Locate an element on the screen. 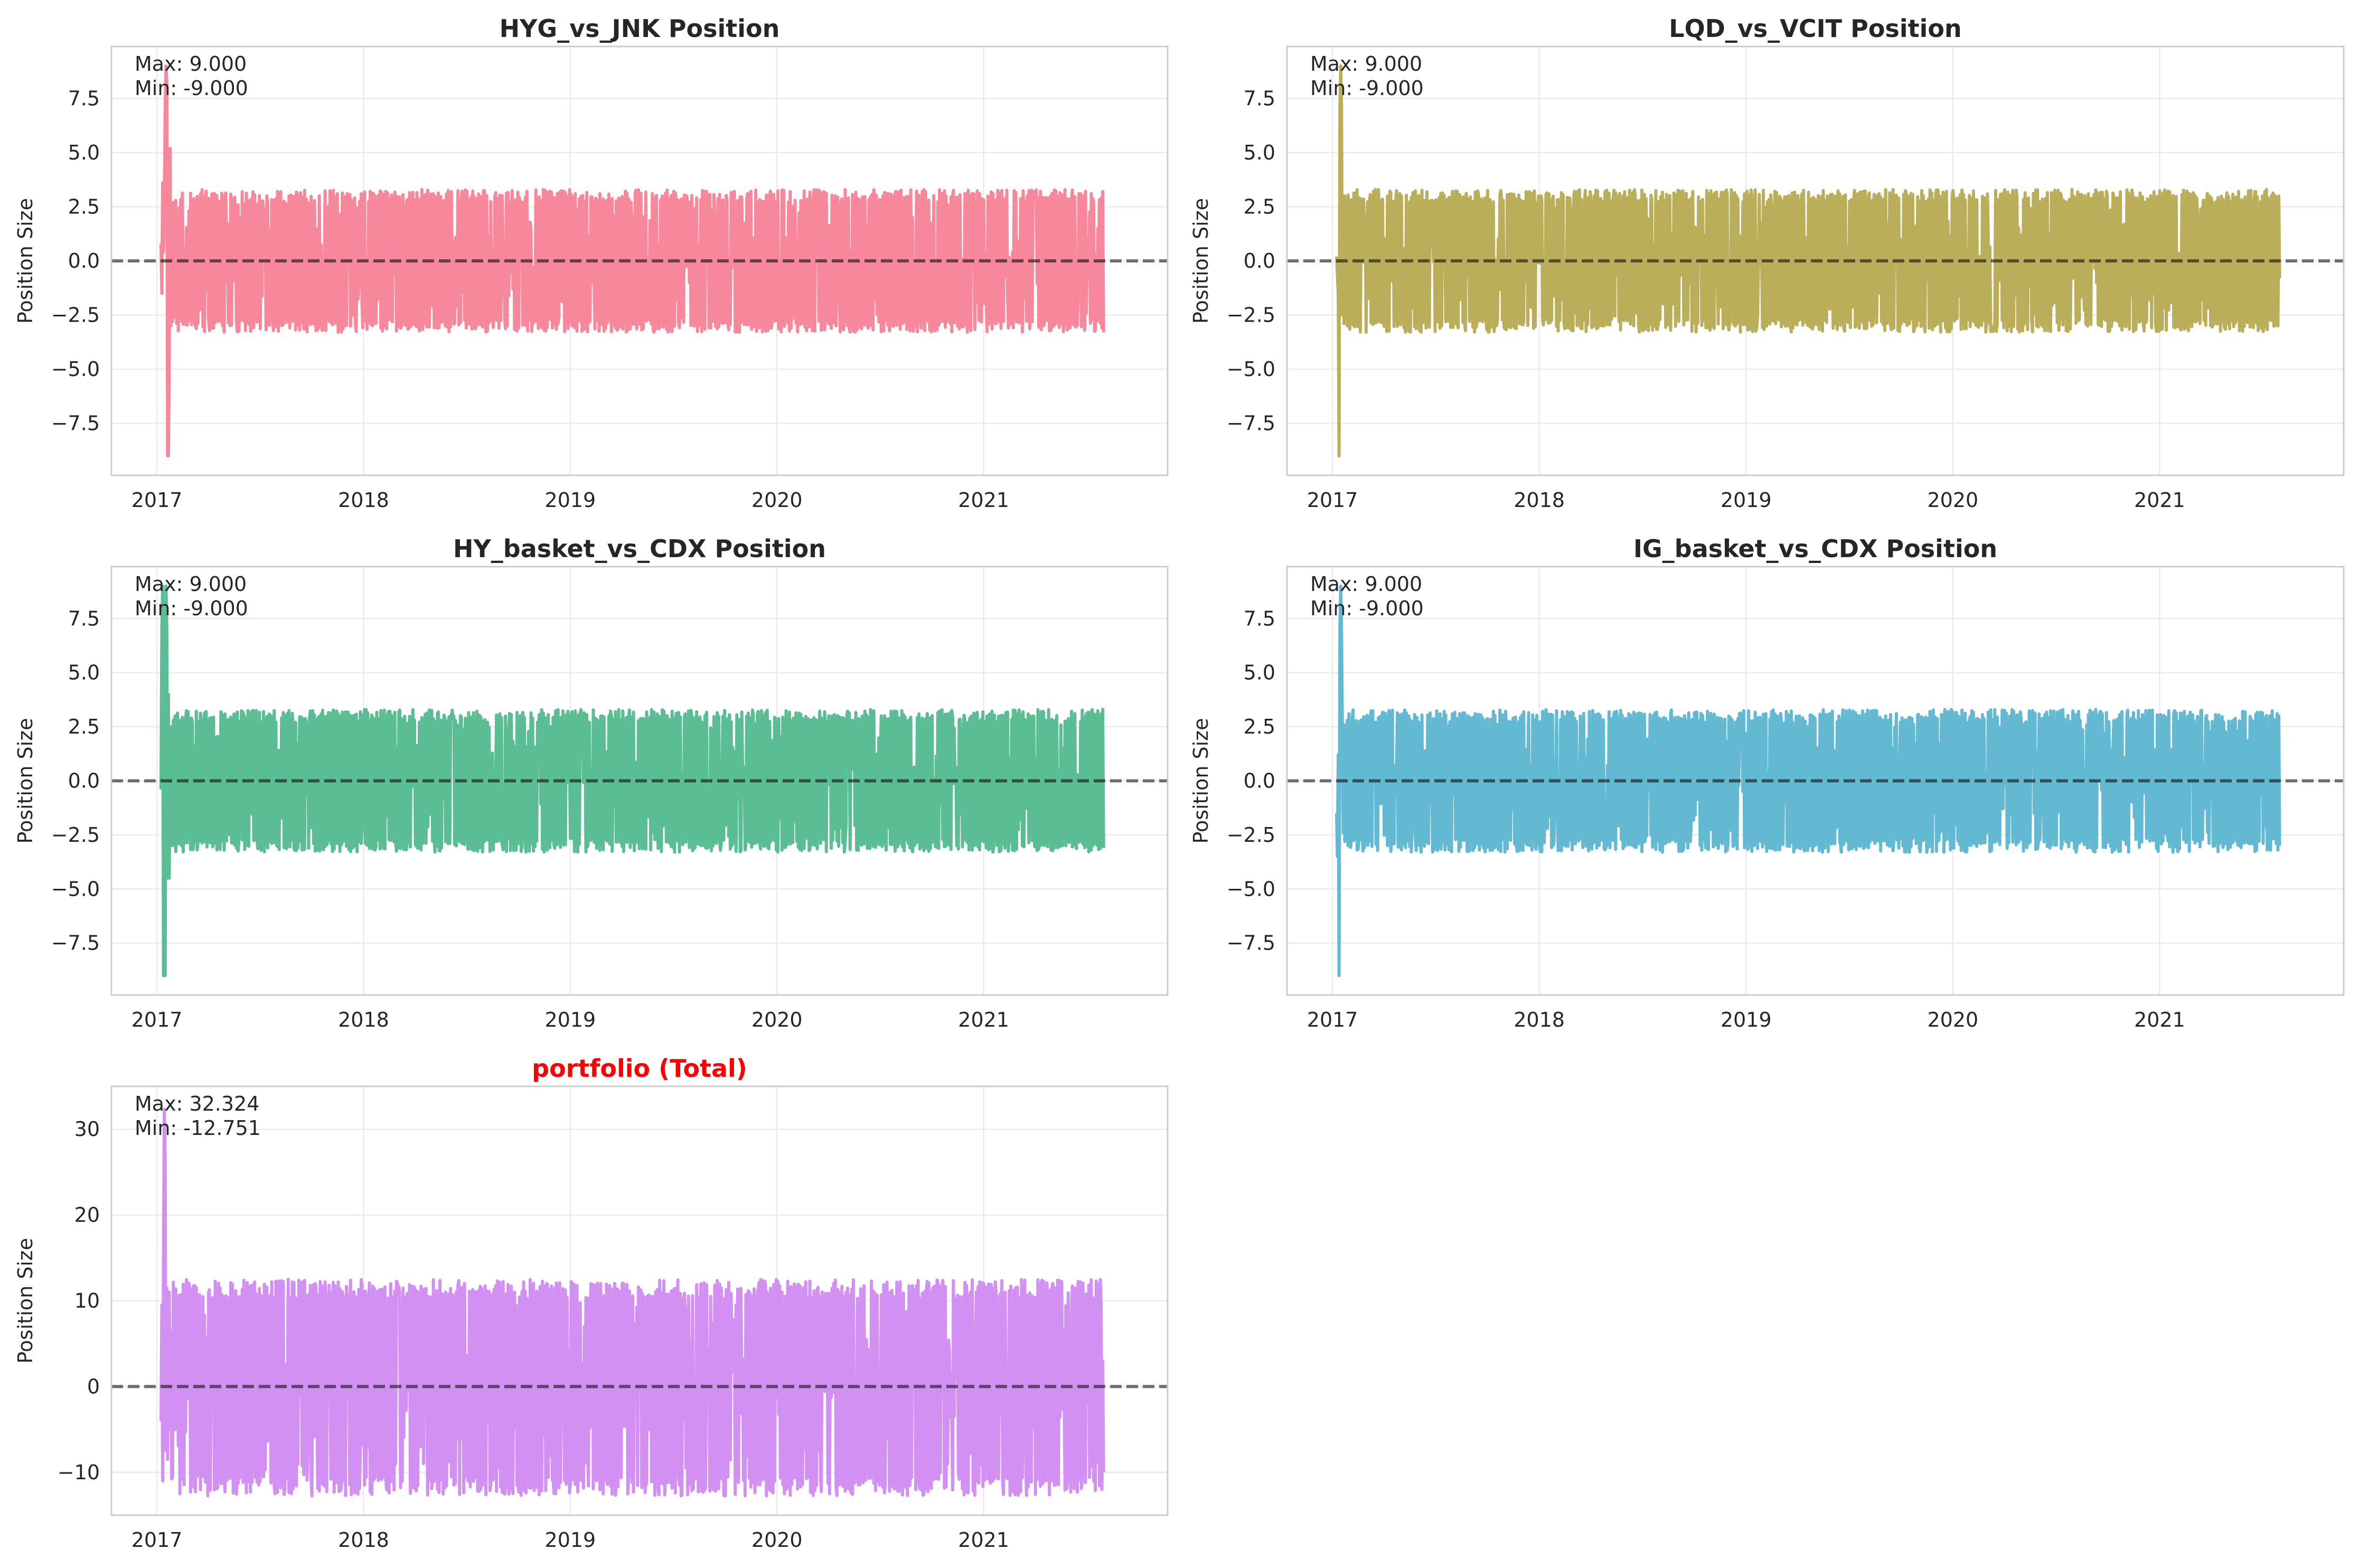  min-annotation: Min: -12.751 is located at coordinates (198, 1128).